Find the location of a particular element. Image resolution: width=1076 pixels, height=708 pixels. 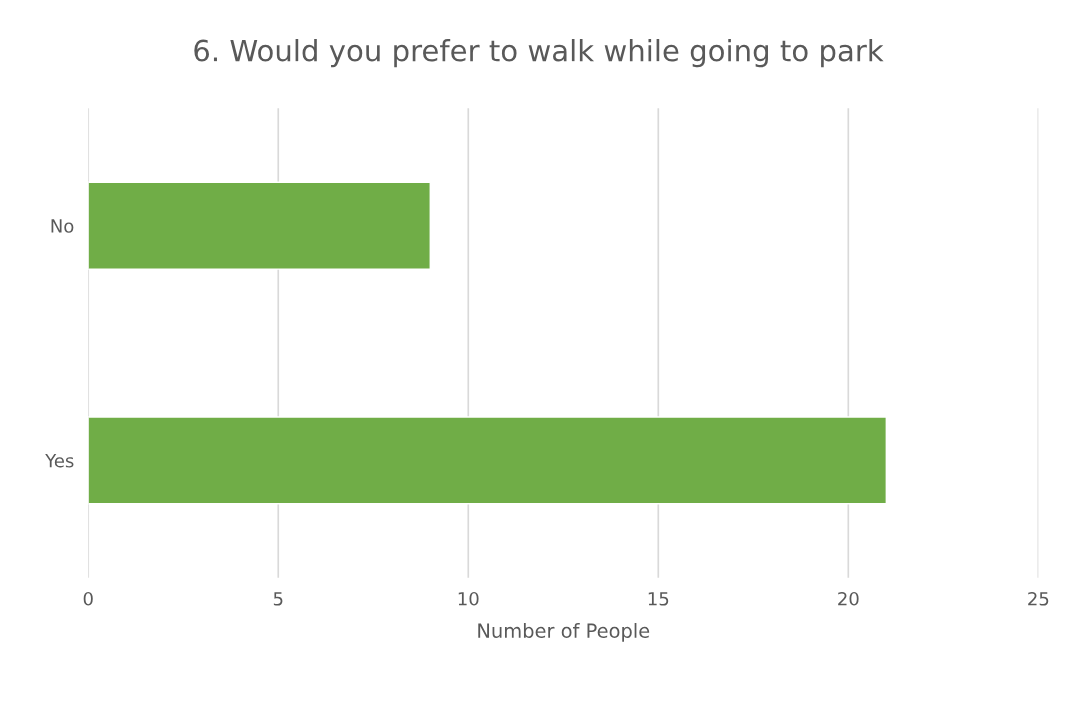

chart-title: 6. Would you prefer to walk while going to park is located at coordinates (539, 53).